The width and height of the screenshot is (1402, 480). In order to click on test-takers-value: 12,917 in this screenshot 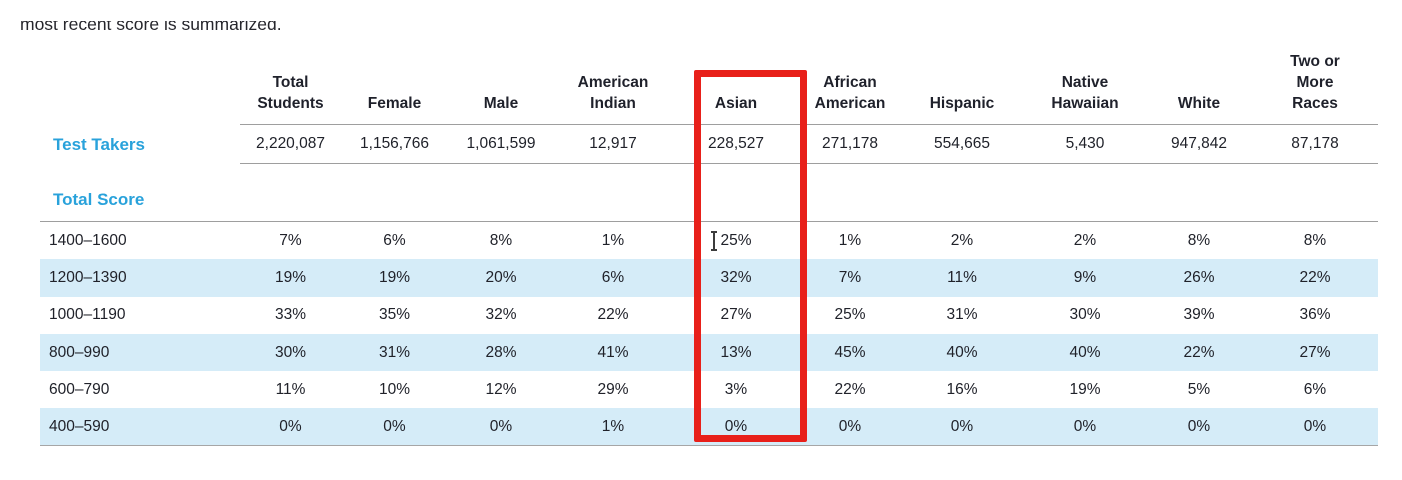, I will do `click(613, 144)`.